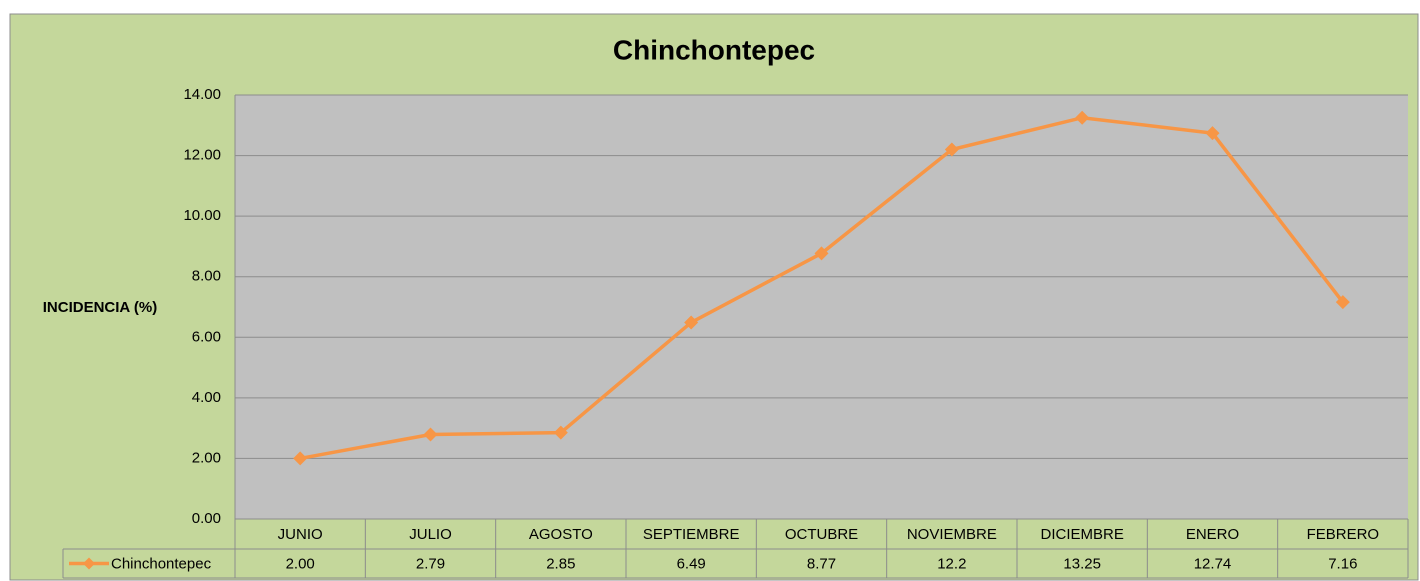 The width and height of the screenshot is (1420, 581). Describe the element at coordinates (1342, 563) in the screenshot. I see `table-value: 7.16` at that location.